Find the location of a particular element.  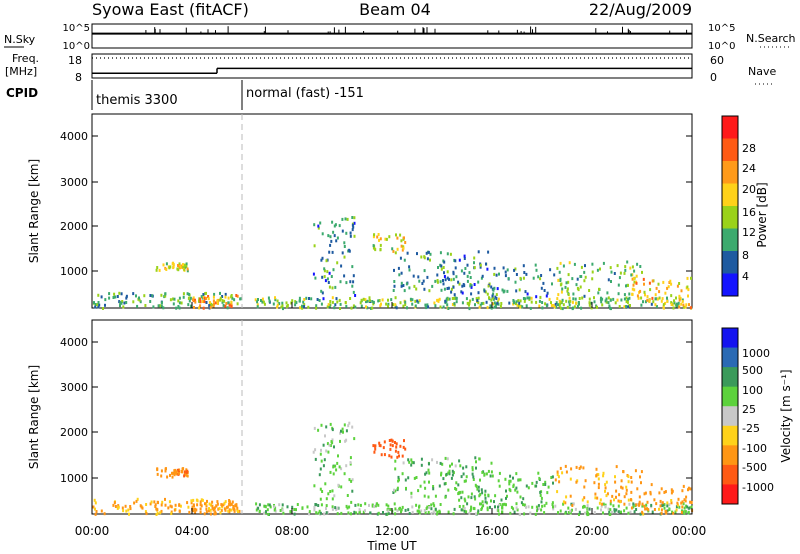

xlabel: Time UT is located at coordinates (391, 546).